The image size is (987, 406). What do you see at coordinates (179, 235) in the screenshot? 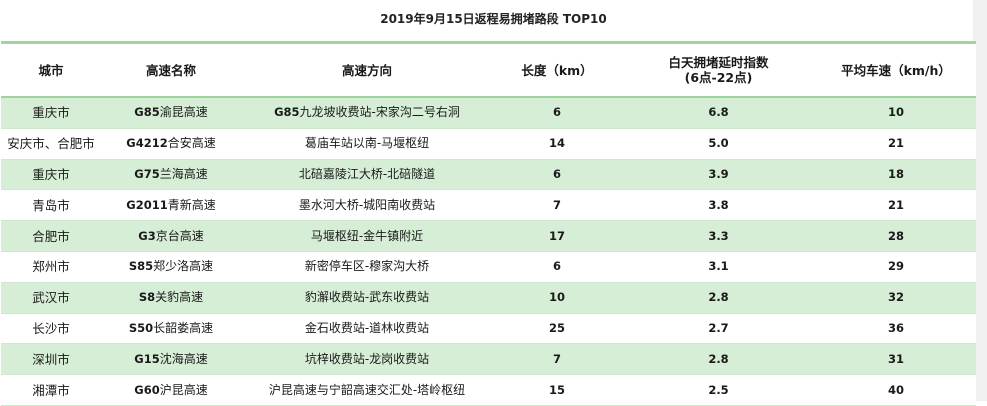
I see `highway-name: 京台高速` at bounding box center [179, 235].